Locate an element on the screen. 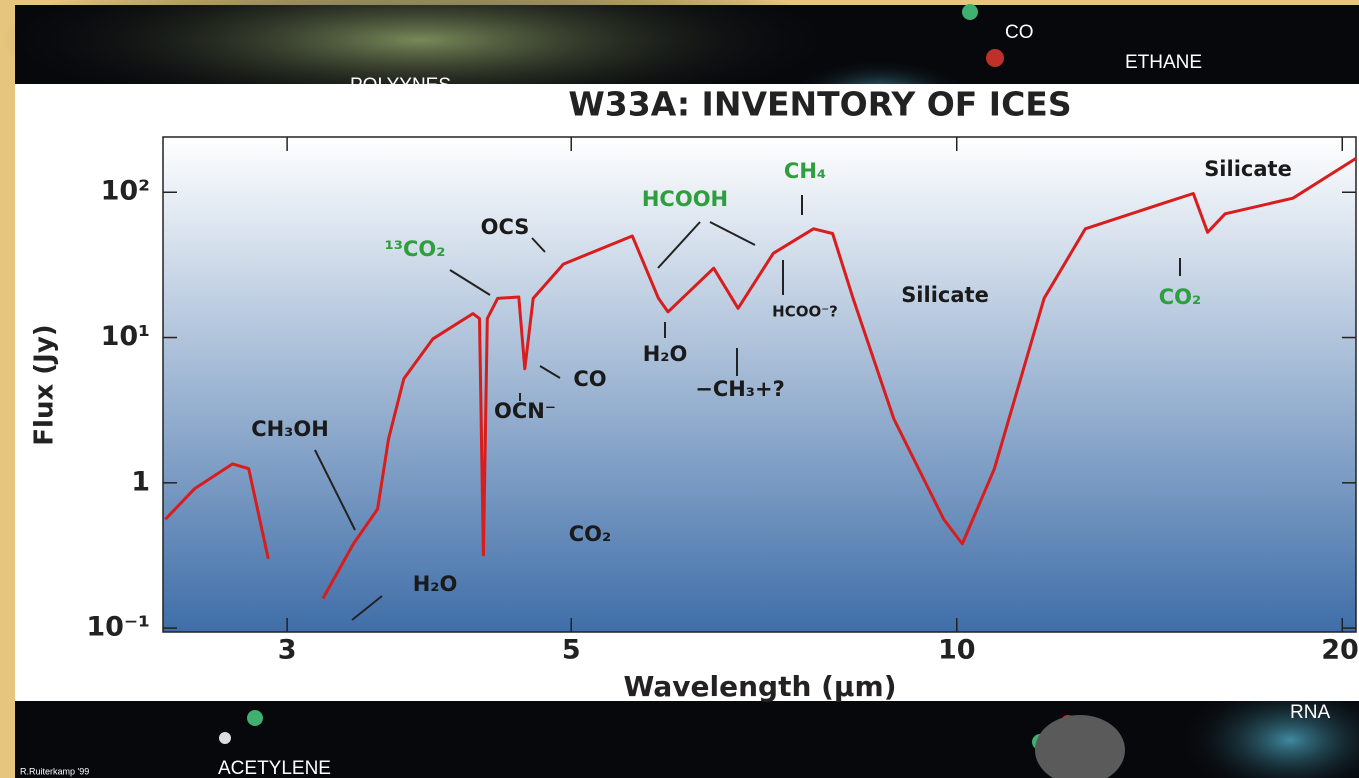 The width and height of the screenshot is (1359, 778). x-axis-label: Wavelength (µm) is located at coordinates (759, 686).